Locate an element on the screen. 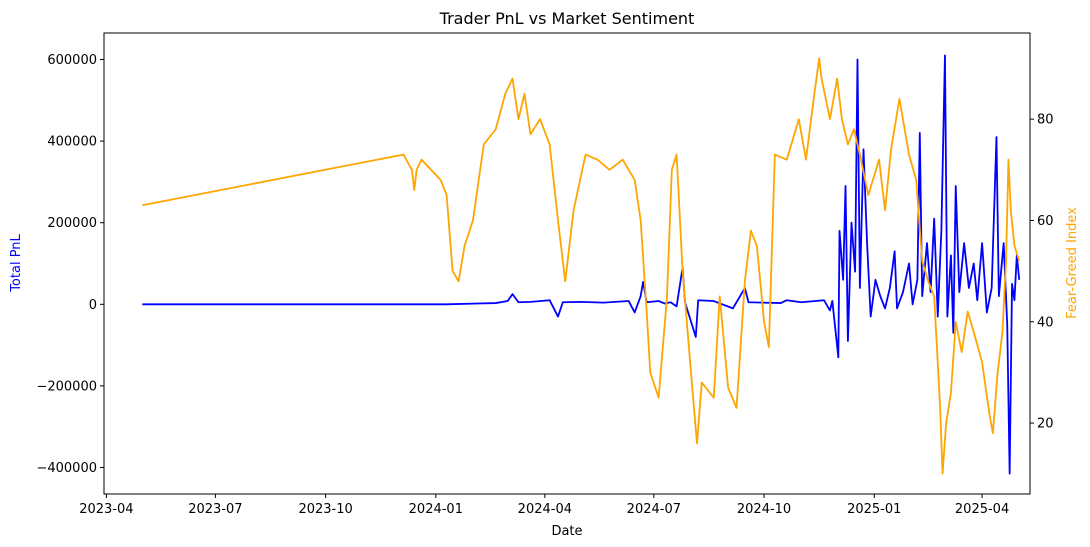 This screenshot has height=547, width=1090. y-left-tick-label: 600000 is located at coordinates (72, 60).